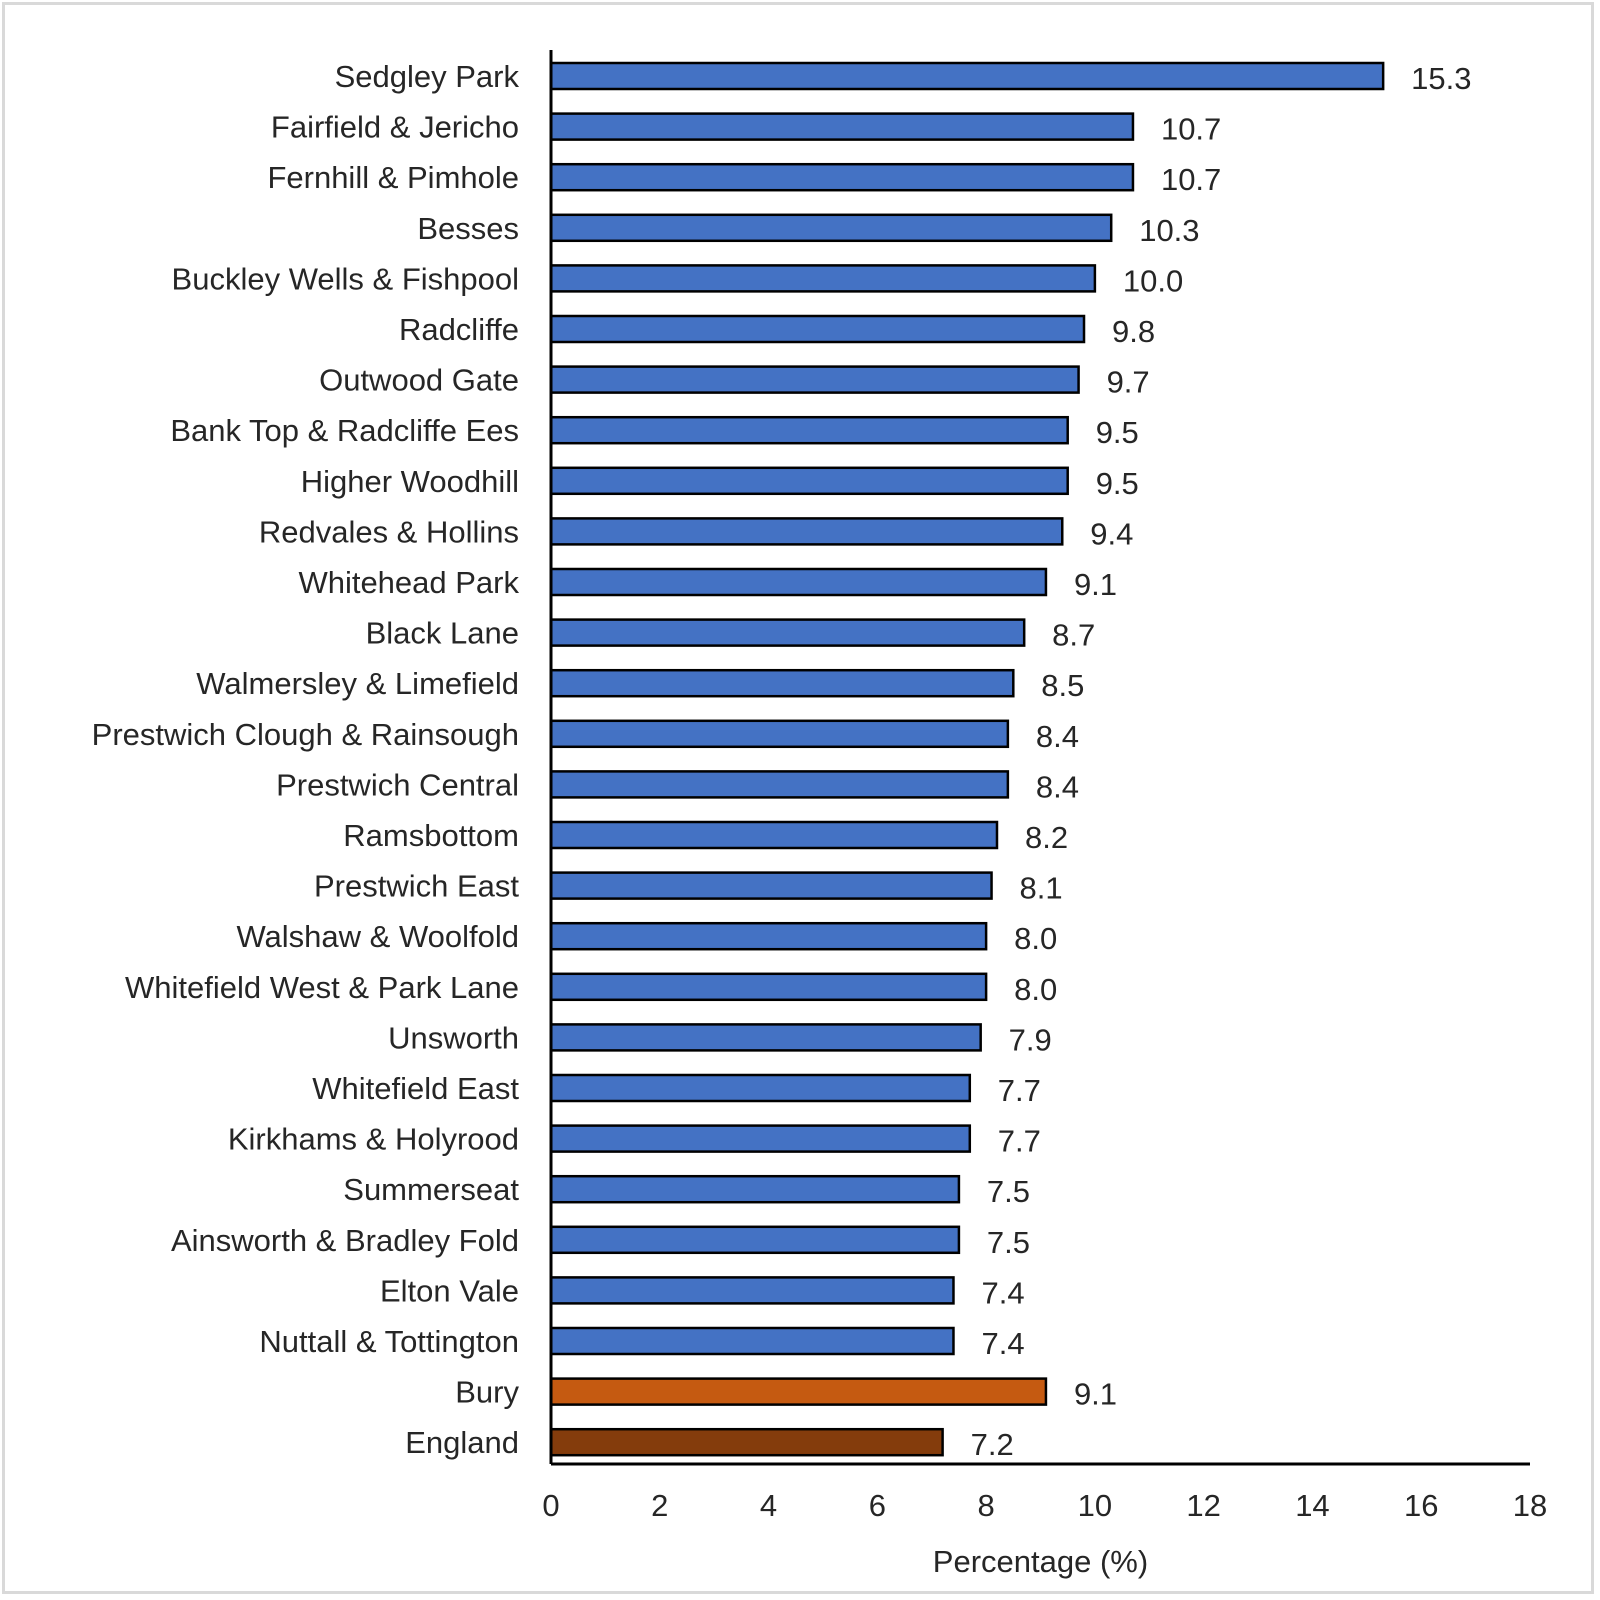  I want to click on category-label: Unsworth, so click(453, 1037).